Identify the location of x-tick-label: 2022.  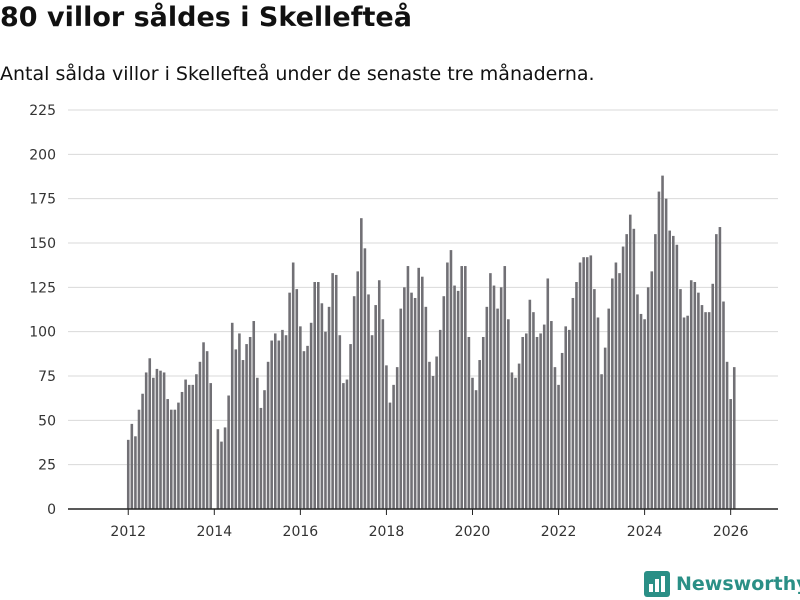
(559, 532).